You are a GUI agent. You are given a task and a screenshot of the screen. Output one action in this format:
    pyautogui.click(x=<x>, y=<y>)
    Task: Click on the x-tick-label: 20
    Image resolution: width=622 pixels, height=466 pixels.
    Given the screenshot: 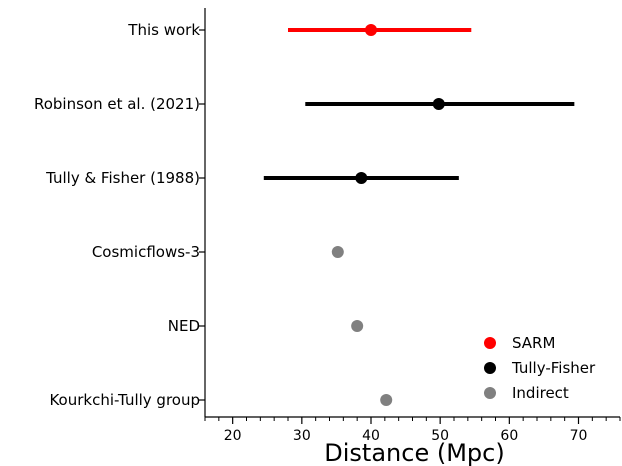 What is the action you would take?
    pyautogui.click(x=233, y=436)
    